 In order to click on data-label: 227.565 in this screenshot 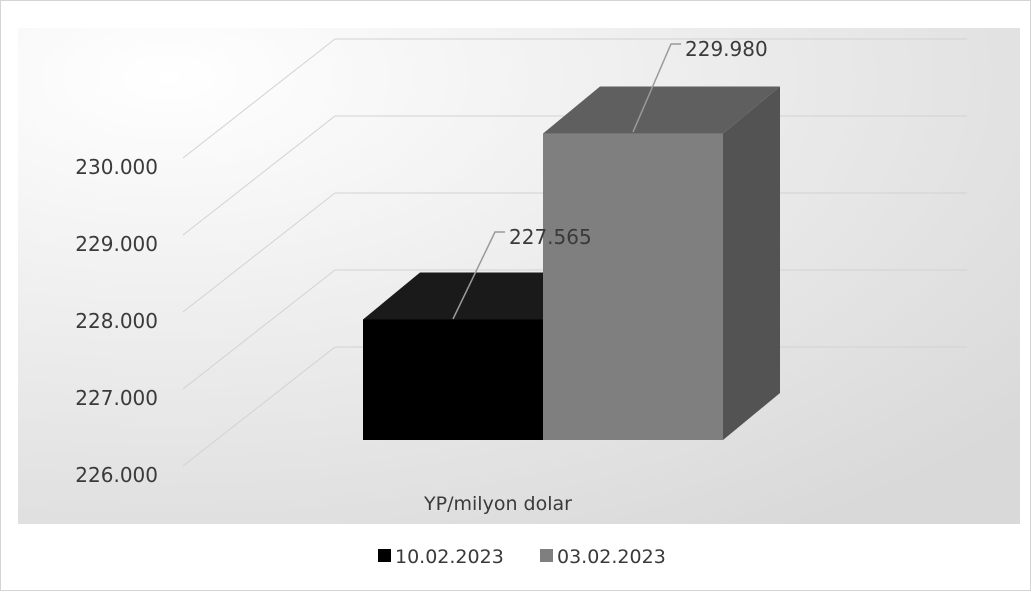, I will do `click(550, 237)`.